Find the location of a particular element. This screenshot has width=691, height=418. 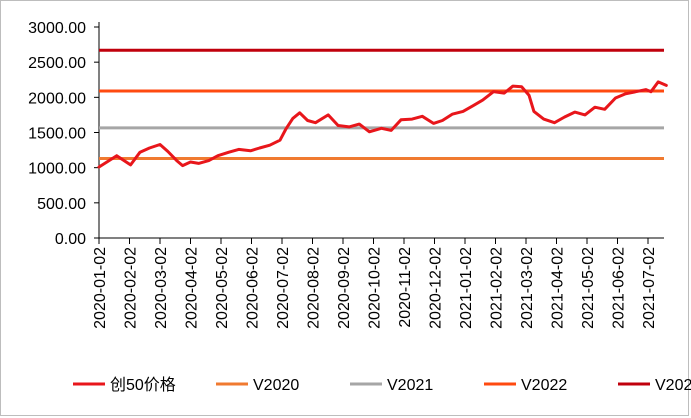

x-tick-label: 2020-01-02 is located at coordinates (100, 288).